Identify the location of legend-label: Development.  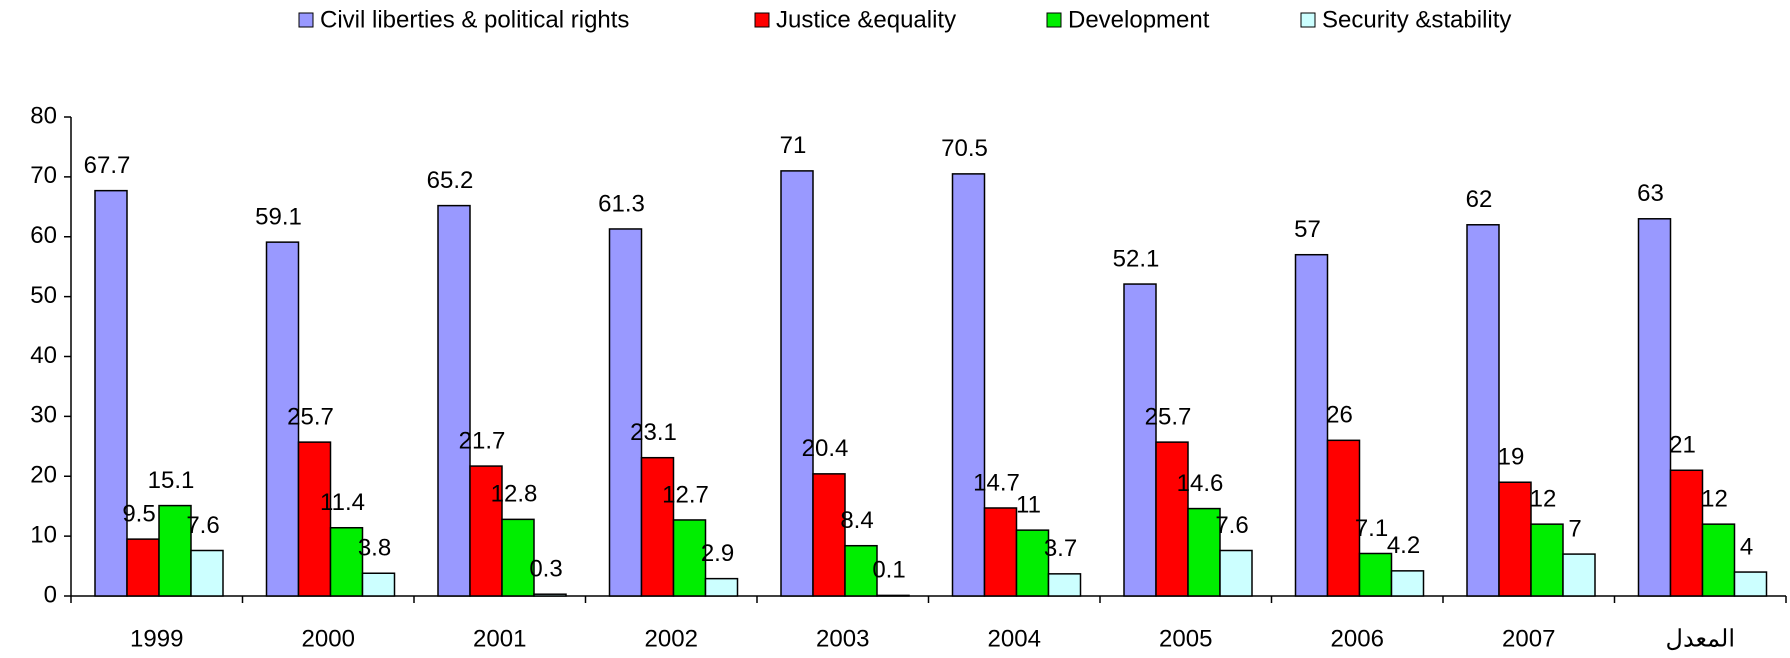
(1139, 19).